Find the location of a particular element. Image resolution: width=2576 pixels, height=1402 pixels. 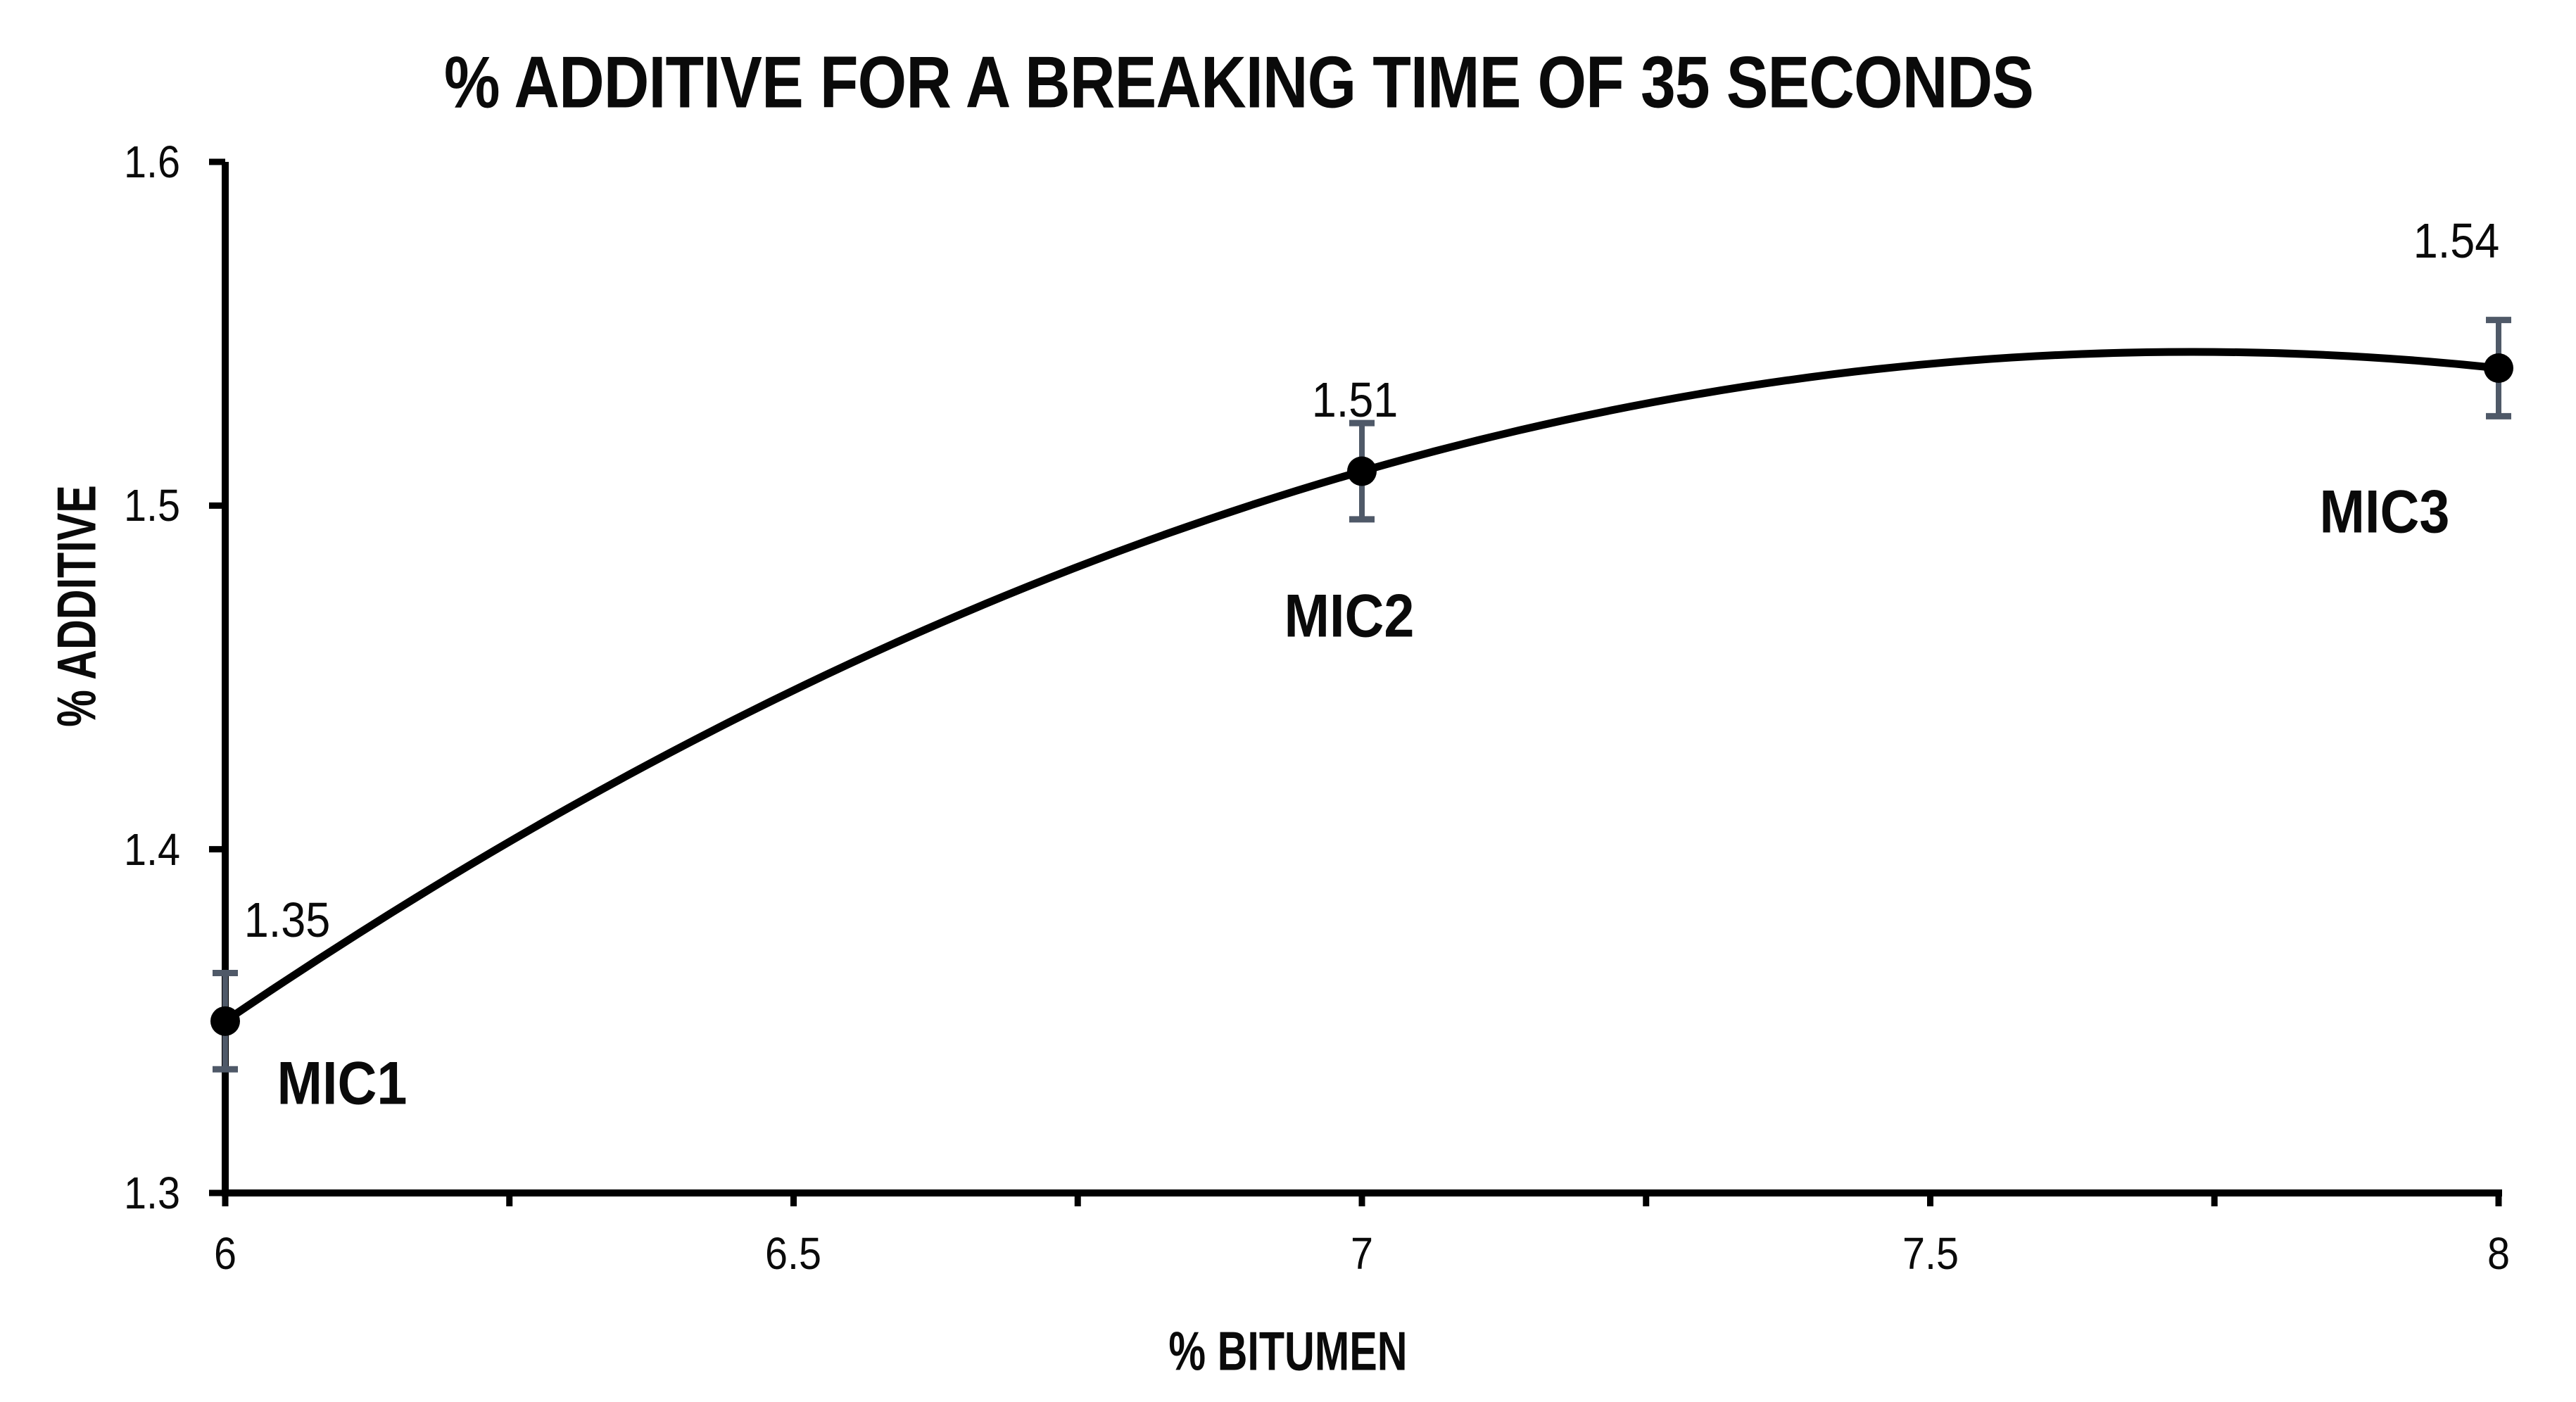

x-tick-label-6-5: 6.5 is located at coordinates (793, 1253).